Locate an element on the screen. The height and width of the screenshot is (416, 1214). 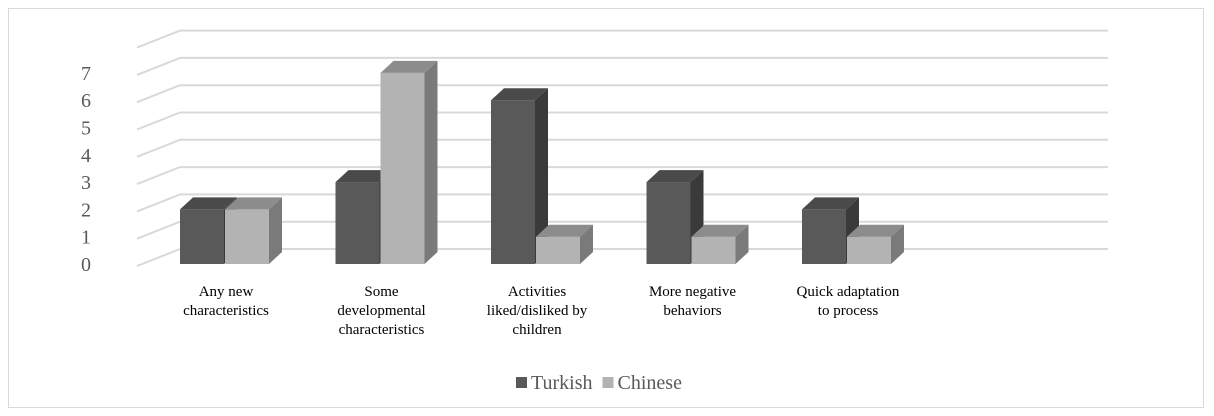
legend-item-turkish: Turkish is located at coordinates (554, 383).